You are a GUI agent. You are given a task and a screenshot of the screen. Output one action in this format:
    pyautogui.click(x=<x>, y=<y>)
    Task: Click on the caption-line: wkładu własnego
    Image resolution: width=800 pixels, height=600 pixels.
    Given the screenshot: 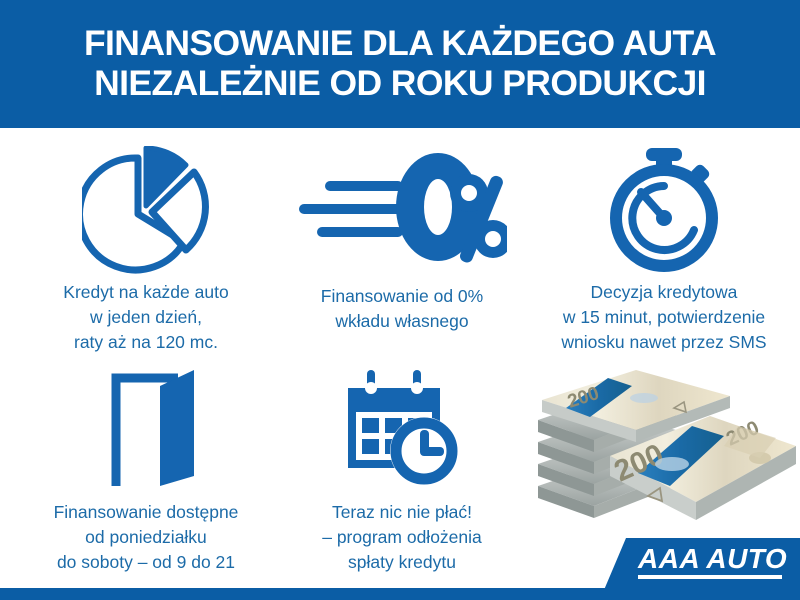 What is the action you would take?
    pyautogui.click(x=402, y=320)
    